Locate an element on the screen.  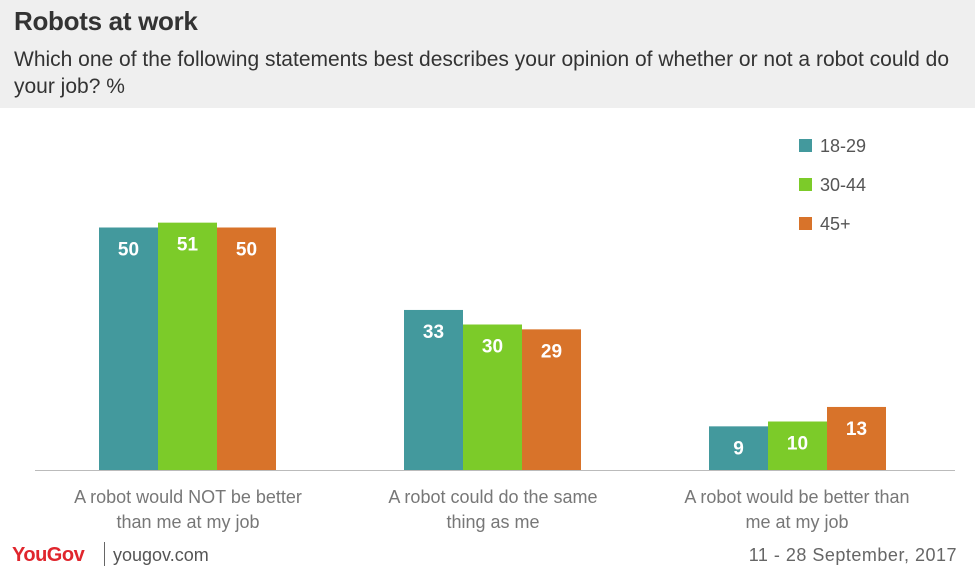
category-label: A robot would be better than is located at coordinates (796, 497).